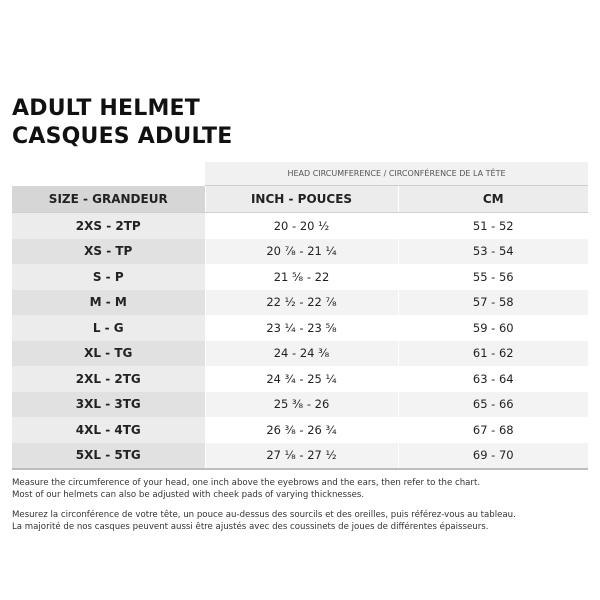  I want to click on inch-cell: 24 - 24 ³⁄₈, so click(302, 353).